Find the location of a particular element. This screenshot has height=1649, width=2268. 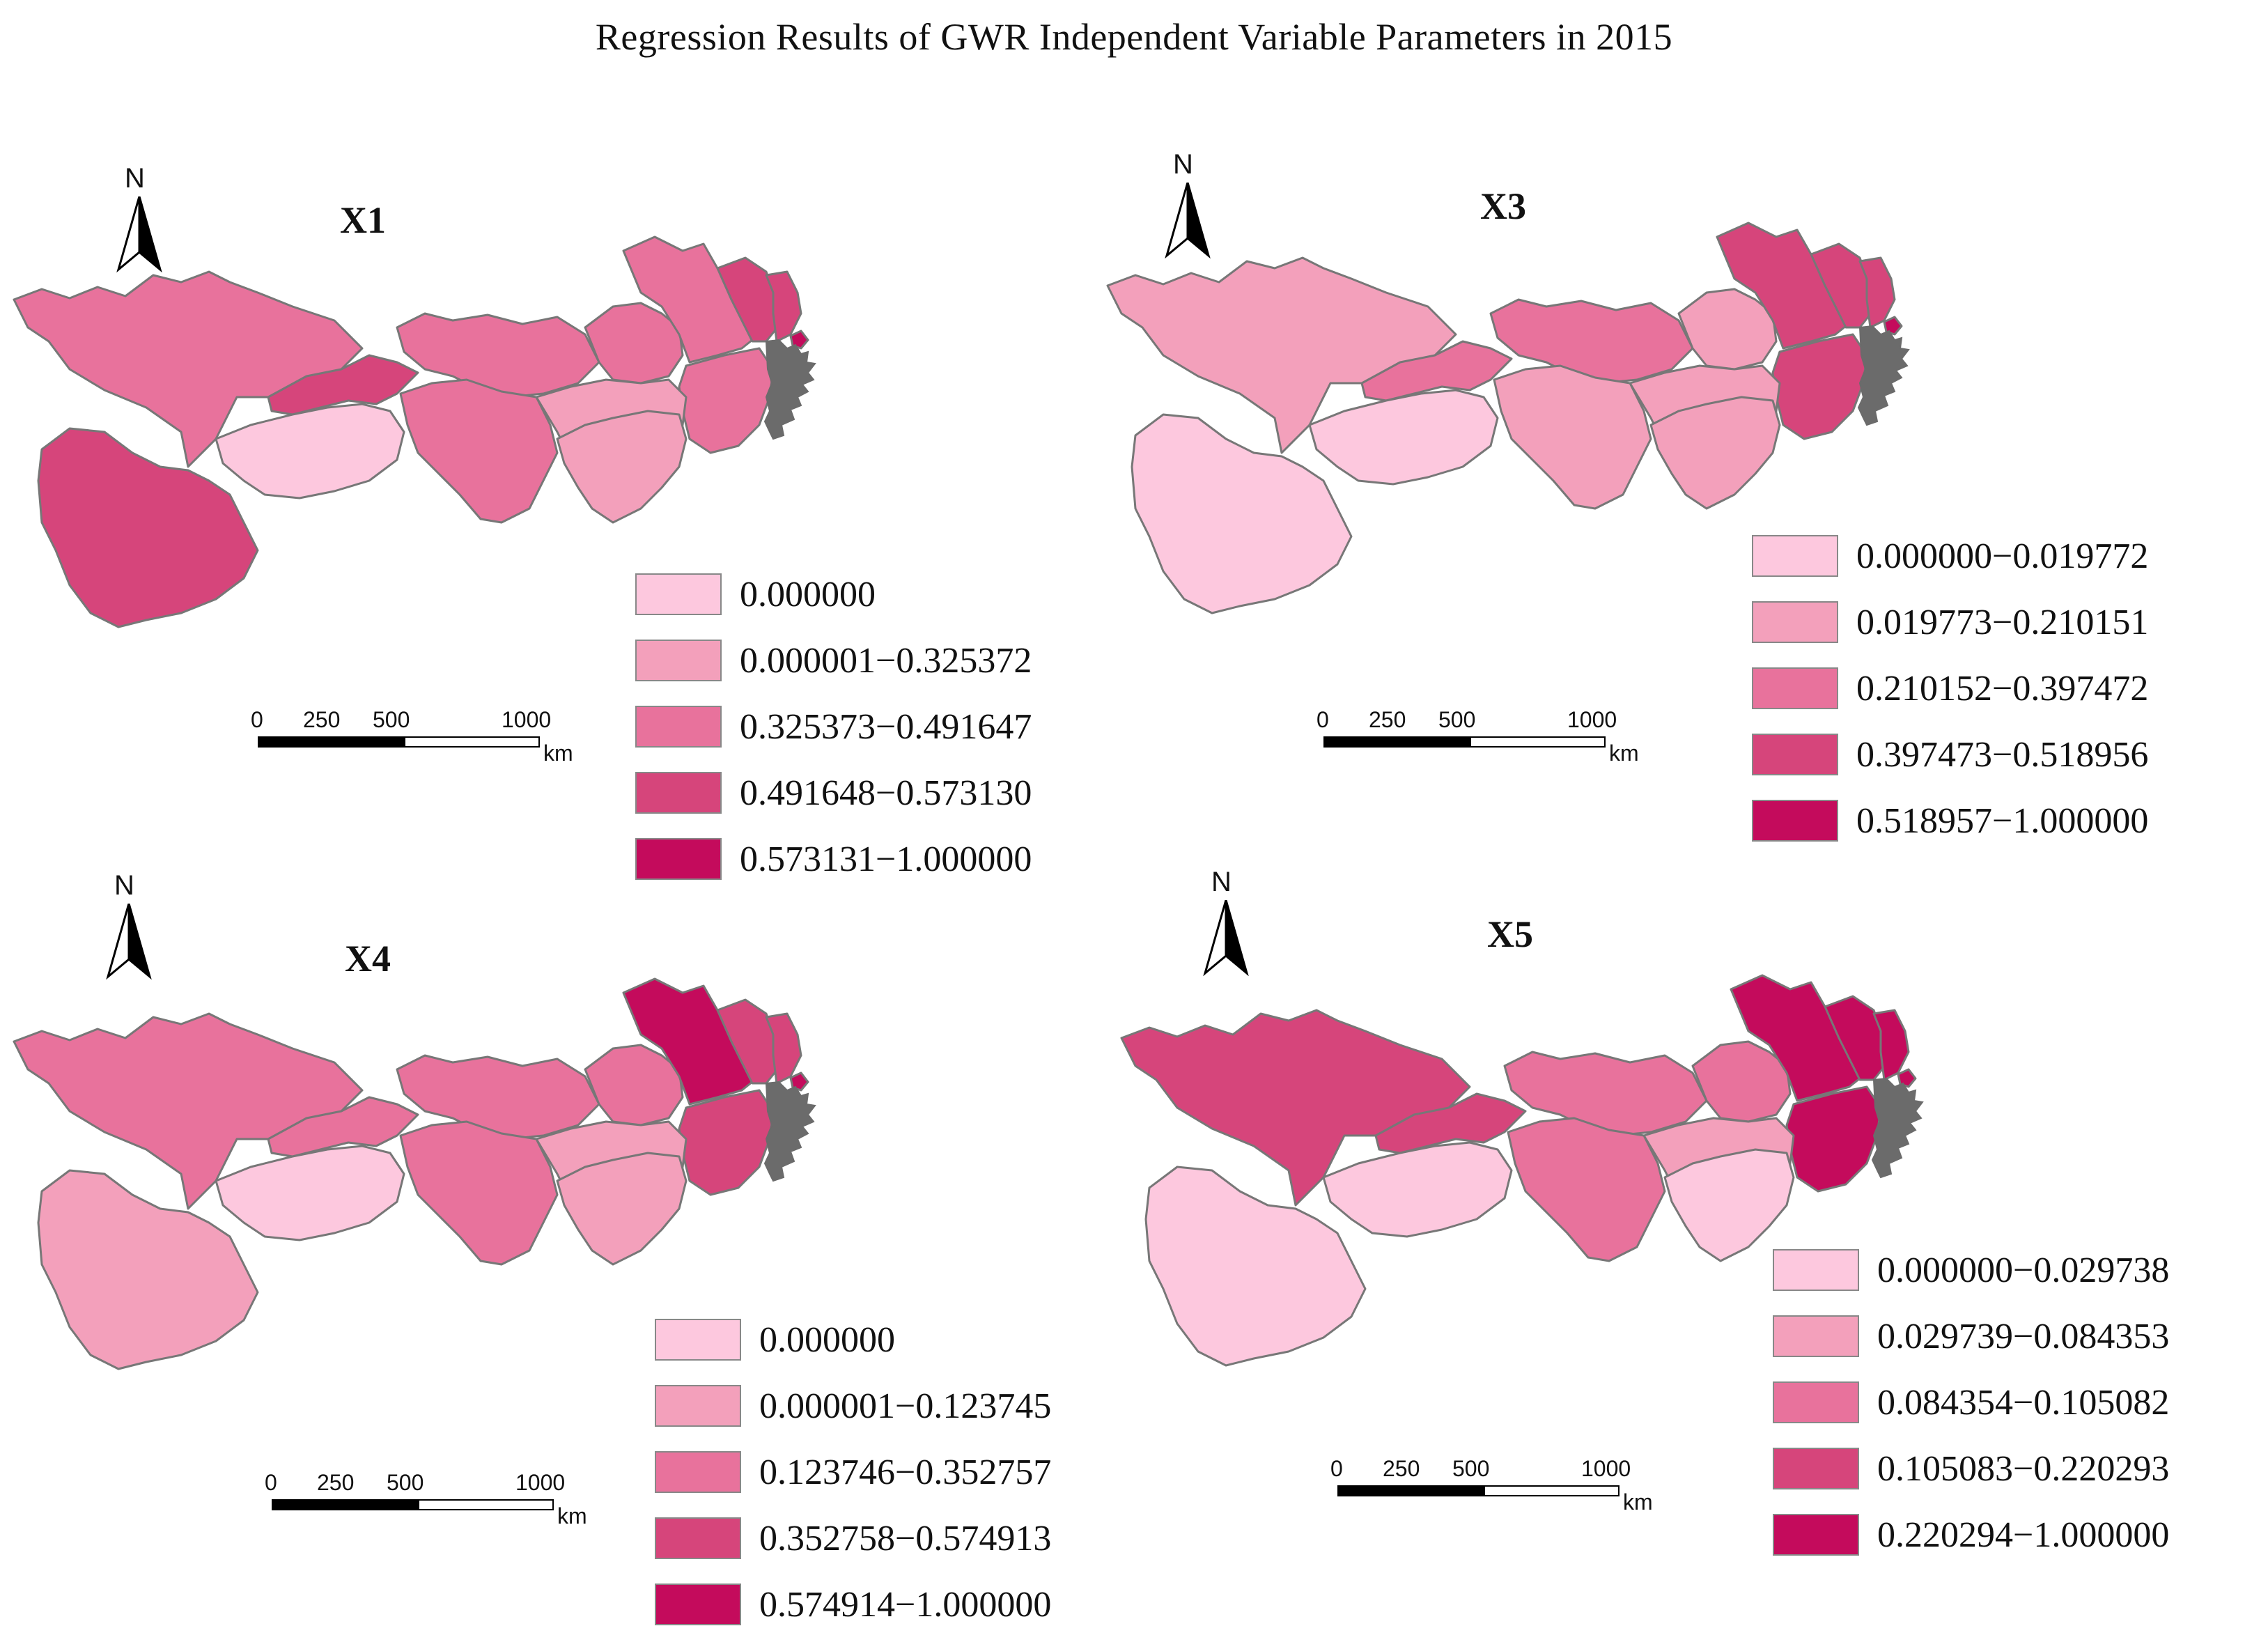

panel-label: X3 is located at coordinates (1503, 206).